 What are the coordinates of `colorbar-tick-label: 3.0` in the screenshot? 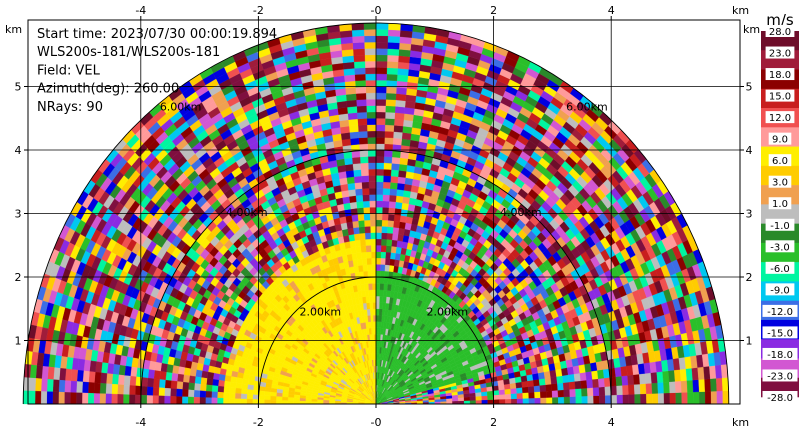 It's located at (780, 183).